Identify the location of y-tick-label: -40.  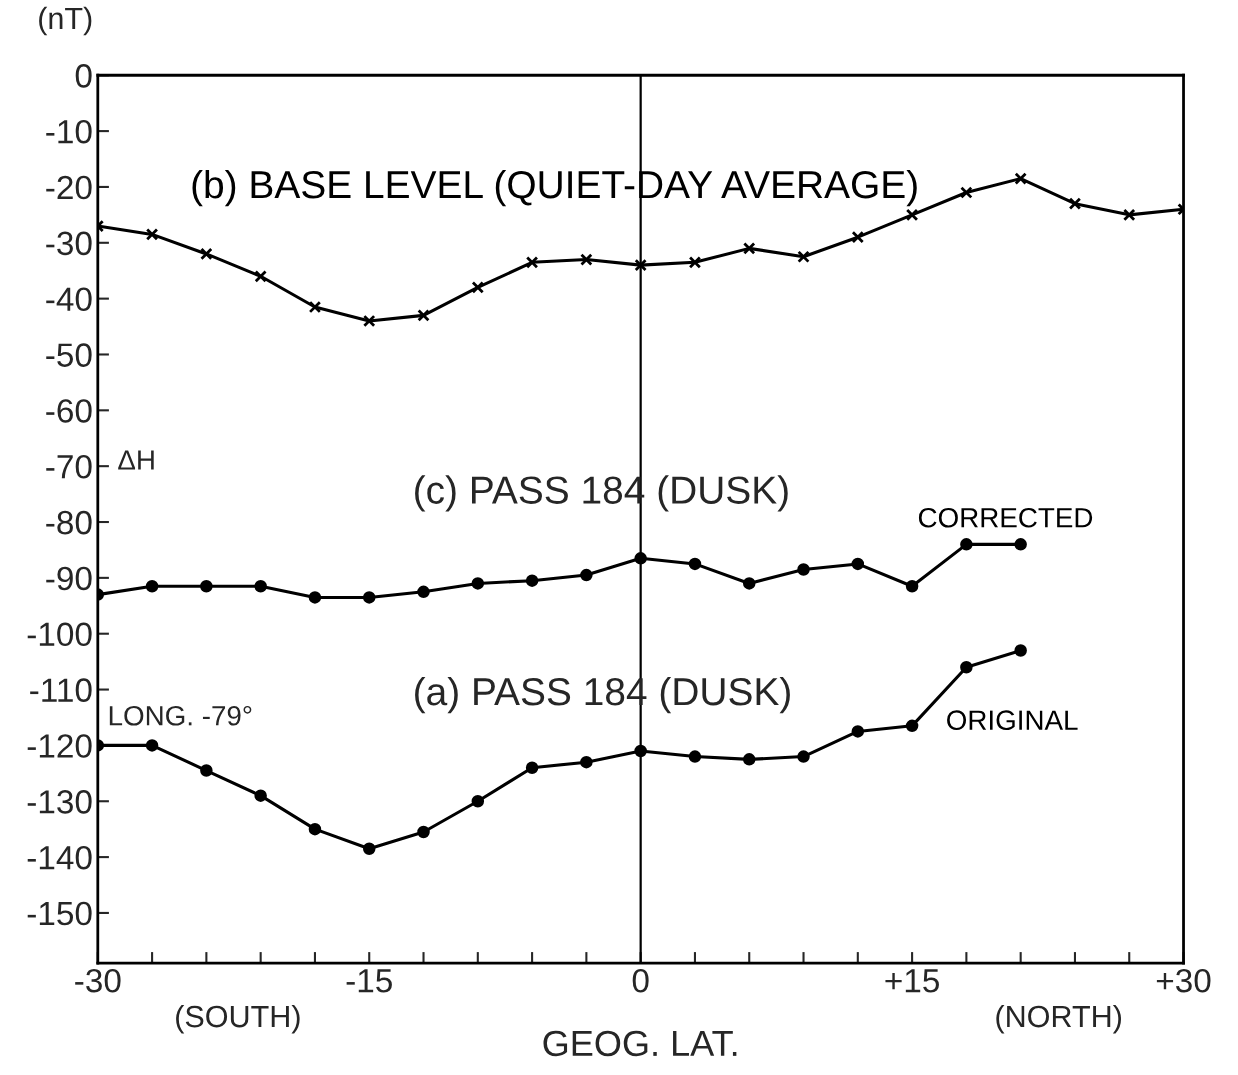
(69, 299).